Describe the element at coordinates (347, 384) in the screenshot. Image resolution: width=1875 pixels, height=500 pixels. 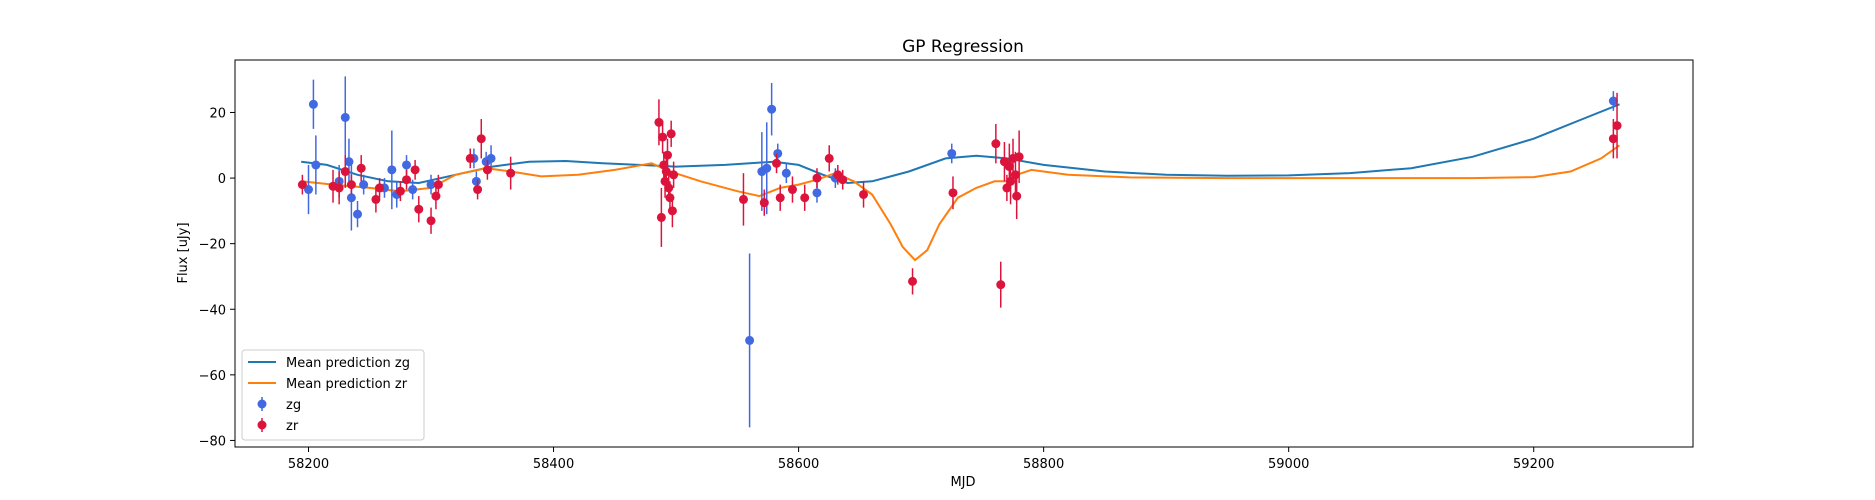
I see `legend-label: Mean prediction zr` at that location.